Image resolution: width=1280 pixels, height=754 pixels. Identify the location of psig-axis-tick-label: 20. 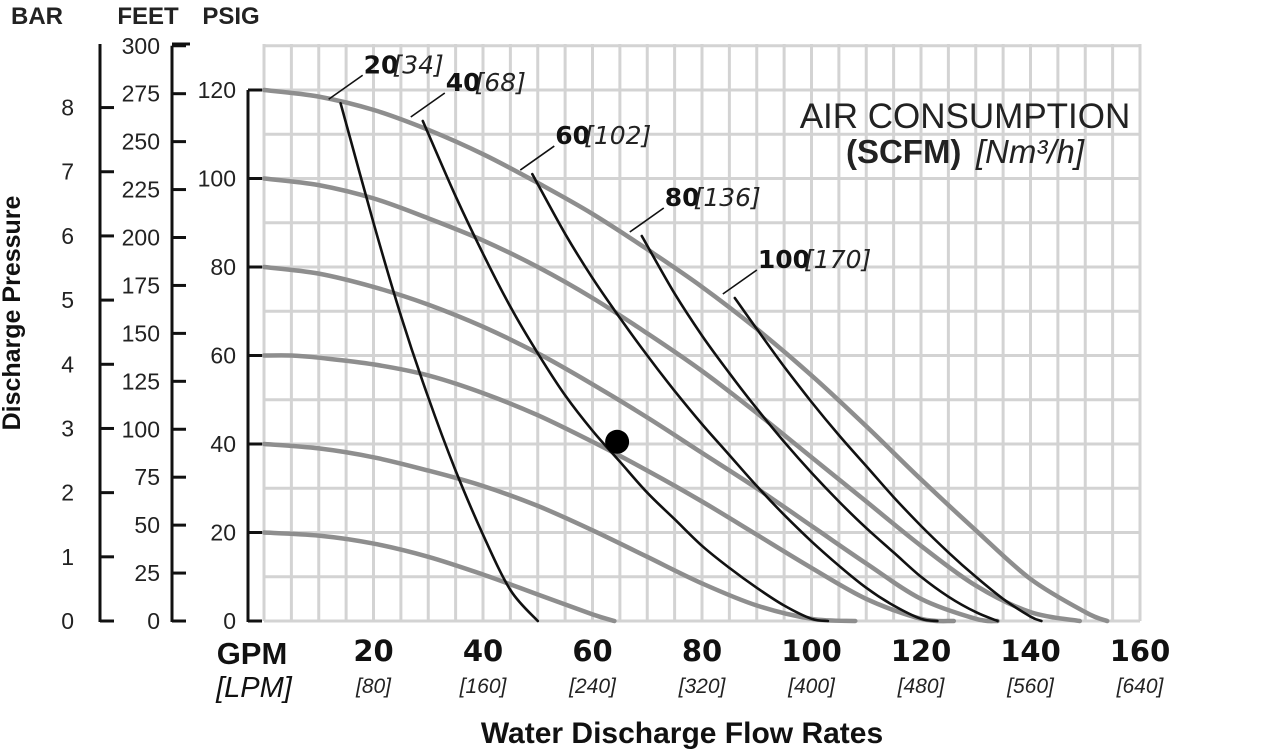
(223, 533).